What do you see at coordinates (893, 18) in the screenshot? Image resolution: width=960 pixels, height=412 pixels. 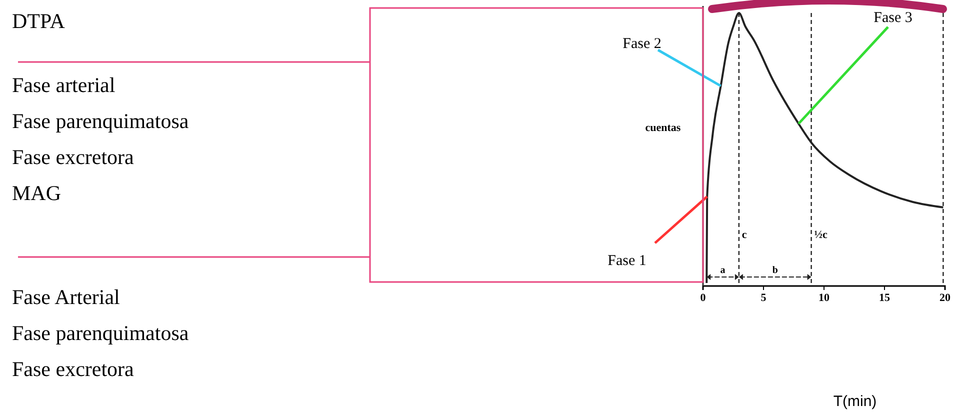 I see `annotation: Fase 3` at bounding box center [893, 18].